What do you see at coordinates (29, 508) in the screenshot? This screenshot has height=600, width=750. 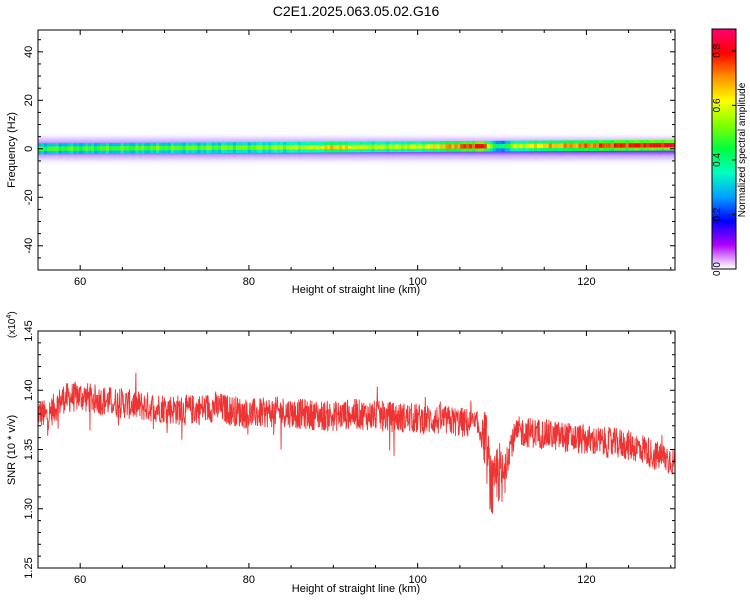 I see `y-tick-label: 1.30` at bounding box center [29, 508].